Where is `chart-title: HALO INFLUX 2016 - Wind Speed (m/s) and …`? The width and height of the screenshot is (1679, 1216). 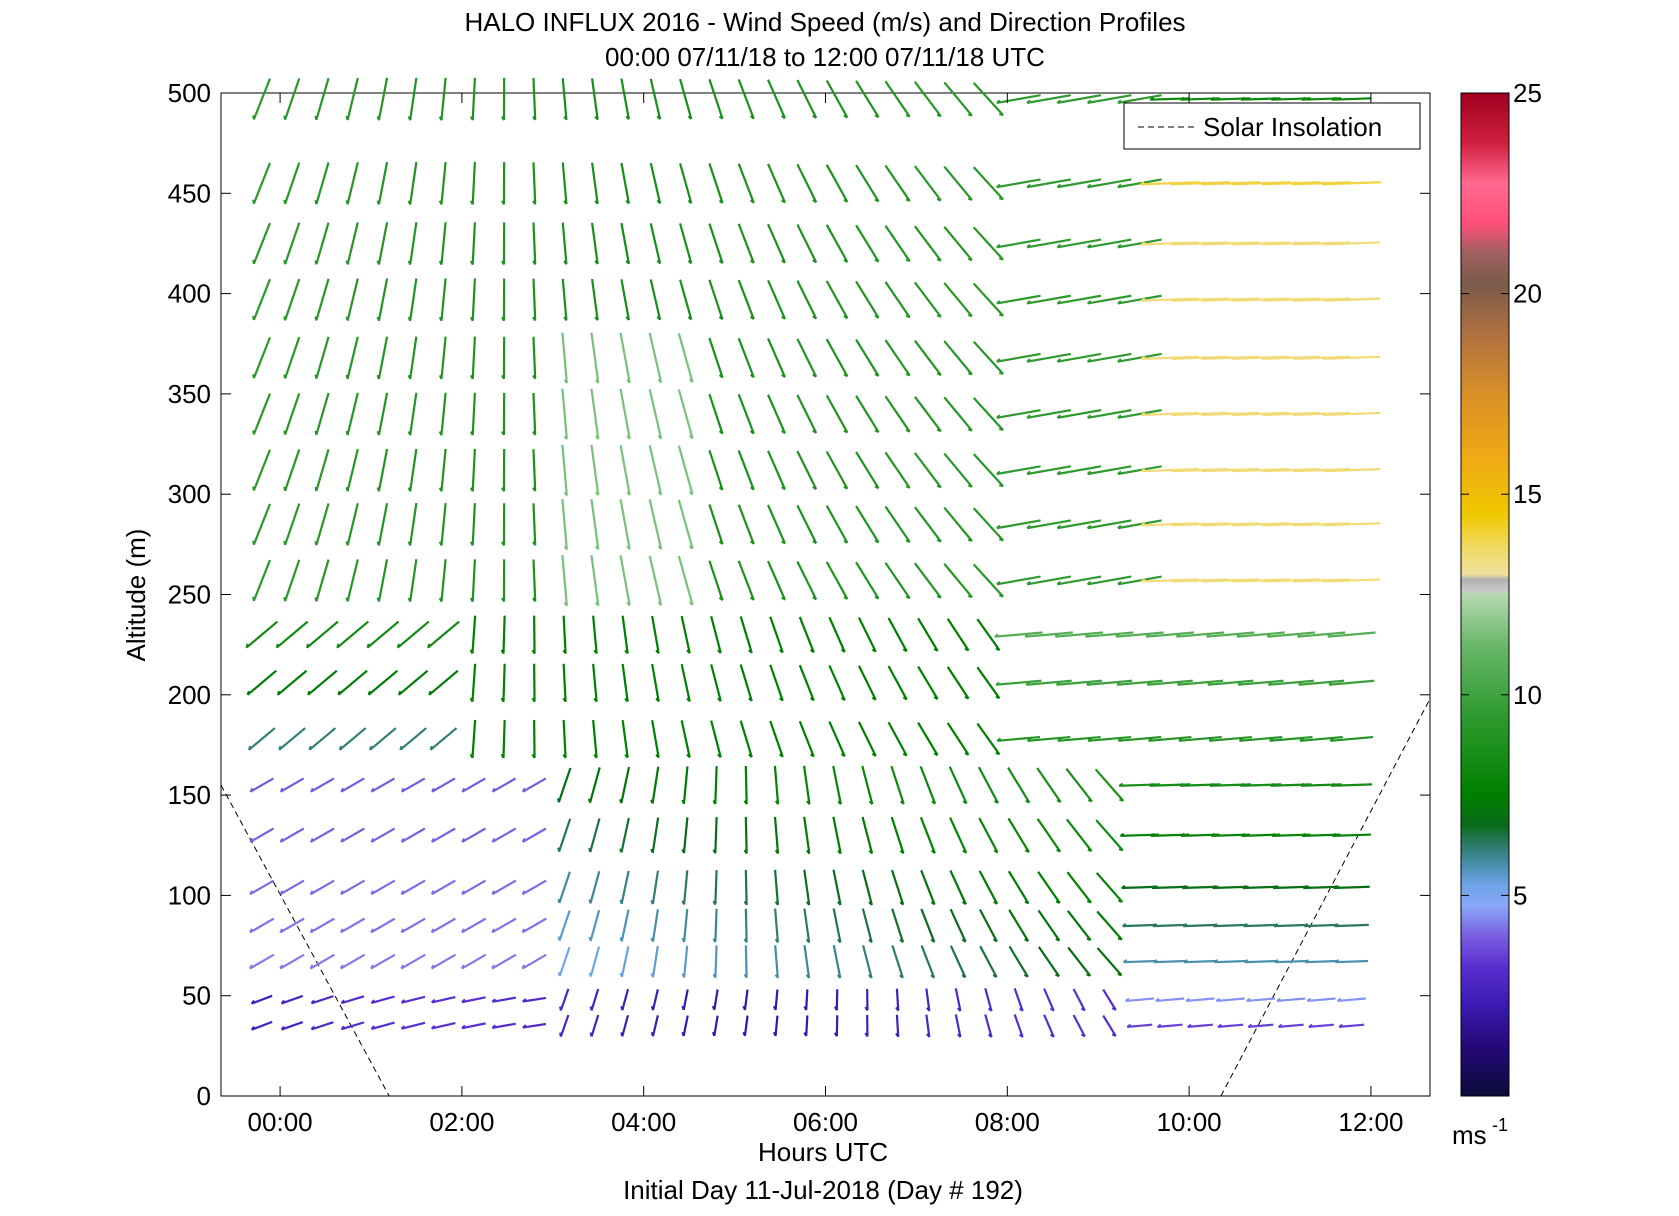
chart-title: HALO INFLUX 2016 - Wind Speed (m/s) and … is located at coordinates (824, 22).